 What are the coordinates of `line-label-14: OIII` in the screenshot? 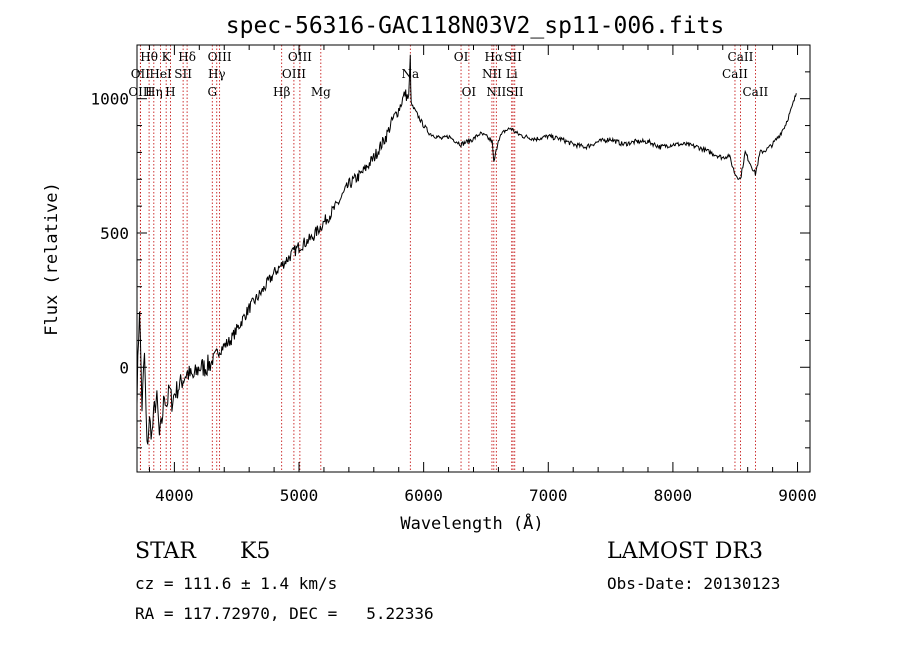 It's located at (300, 57).